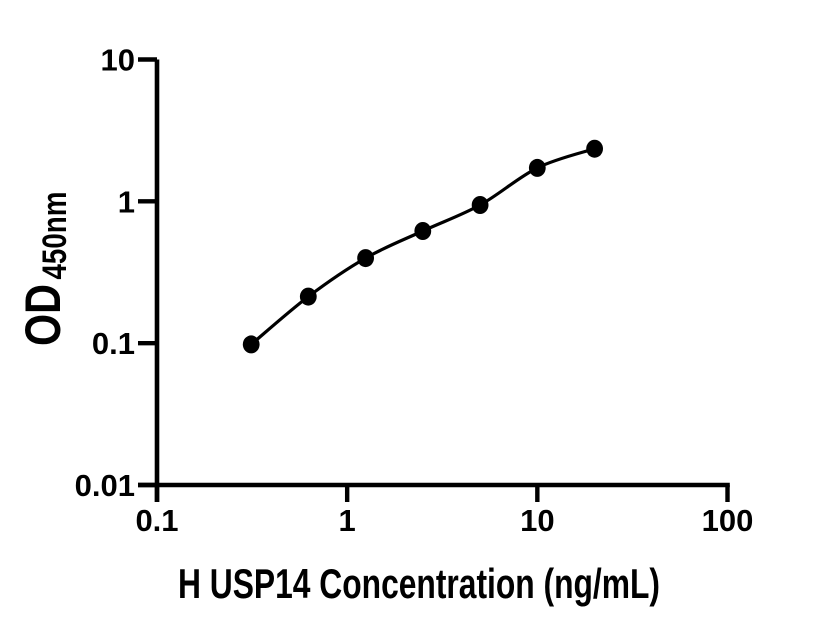 The height and width of the screenshot is (640, 816). I want to click on x-tick-label: 1, so click(347, 520).